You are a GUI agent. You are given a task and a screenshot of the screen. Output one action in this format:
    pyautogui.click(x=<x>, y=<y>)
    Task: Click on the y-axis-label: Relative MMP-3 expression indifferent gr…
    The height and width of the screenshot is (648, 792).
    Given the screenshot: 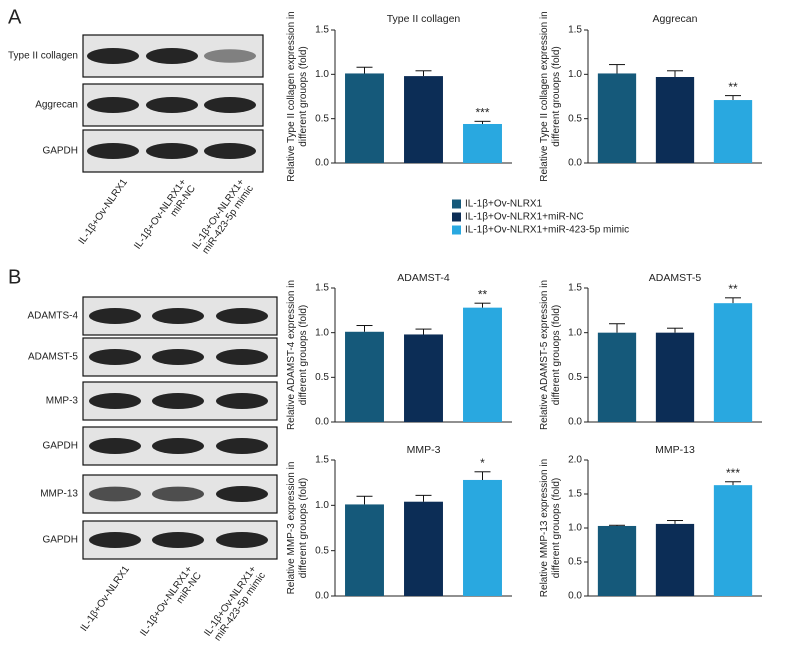 What is the action you would take?
    pyautogui.click(x=297, y=528)
    